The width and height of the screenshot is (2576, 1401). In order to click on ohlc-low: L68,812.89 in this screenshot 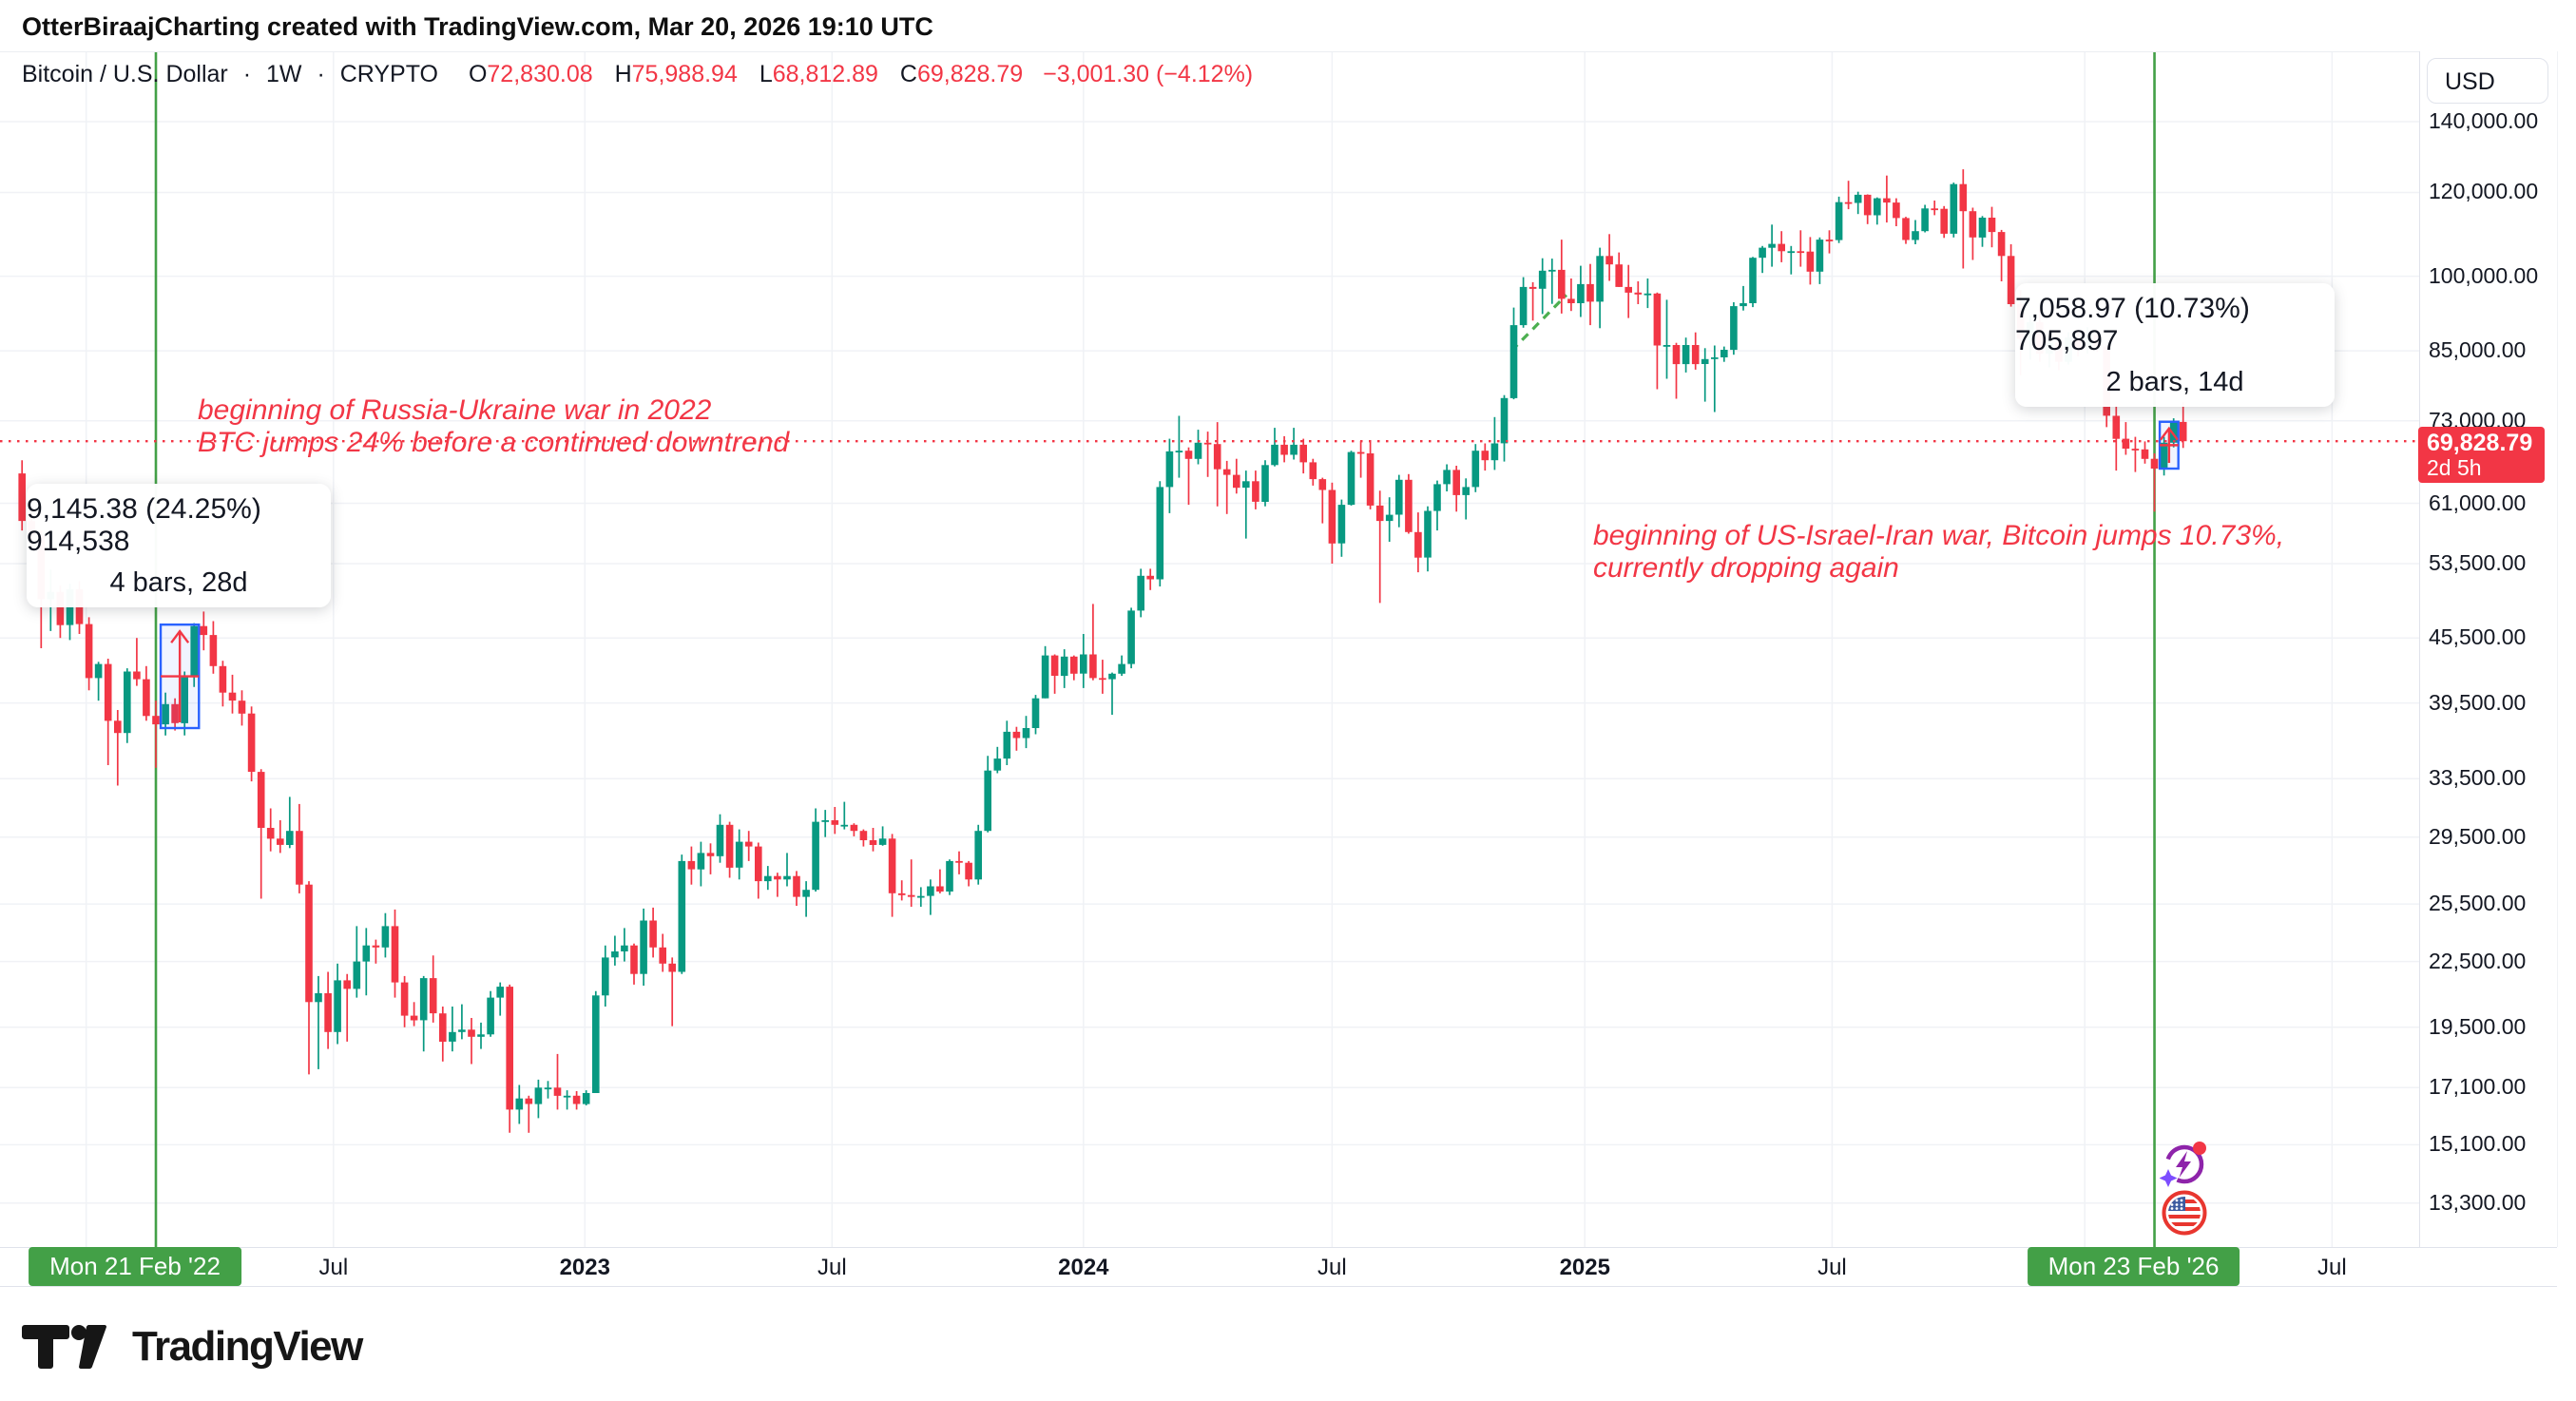, I will do `click(819, 74)`.